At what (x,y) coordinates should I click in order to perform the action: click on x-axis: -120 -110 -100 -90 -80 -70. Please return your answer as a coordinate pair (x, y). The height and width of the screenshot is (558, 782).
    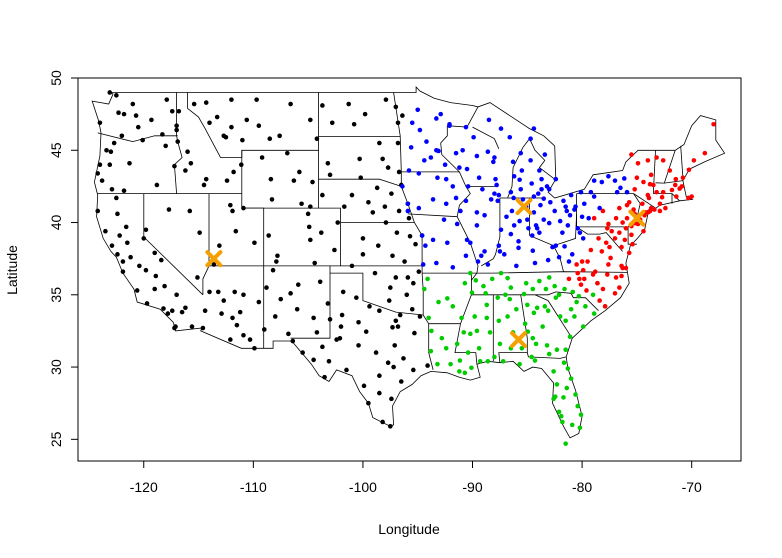
    Looking at the image, I should click on (416, 477).